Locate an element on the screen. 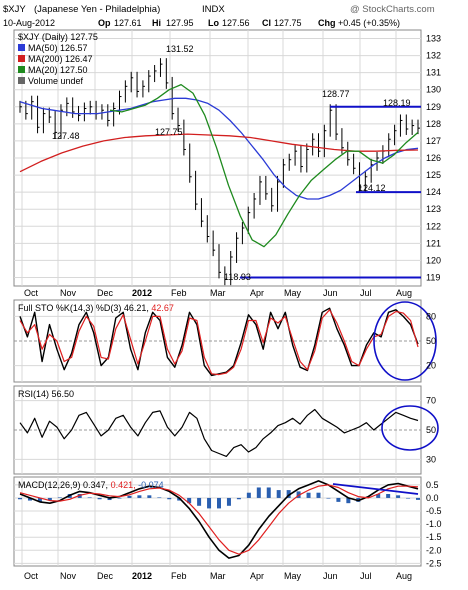  macd-y-tick-1: -2.0 is located at coordinates (434, 550).